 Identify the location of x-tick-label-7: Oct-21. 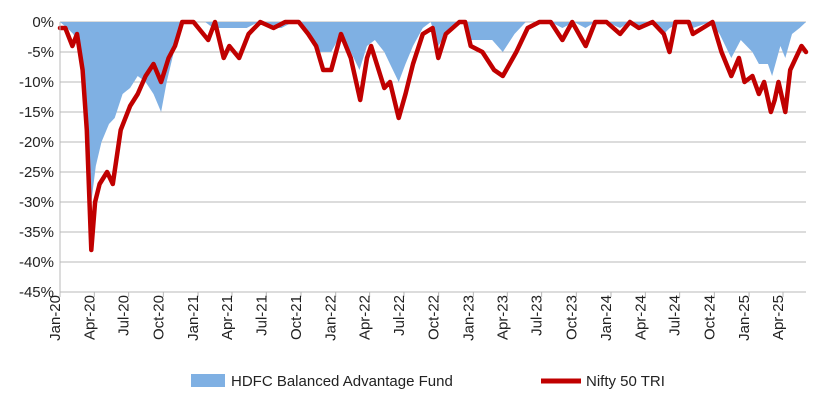
(296, 317).